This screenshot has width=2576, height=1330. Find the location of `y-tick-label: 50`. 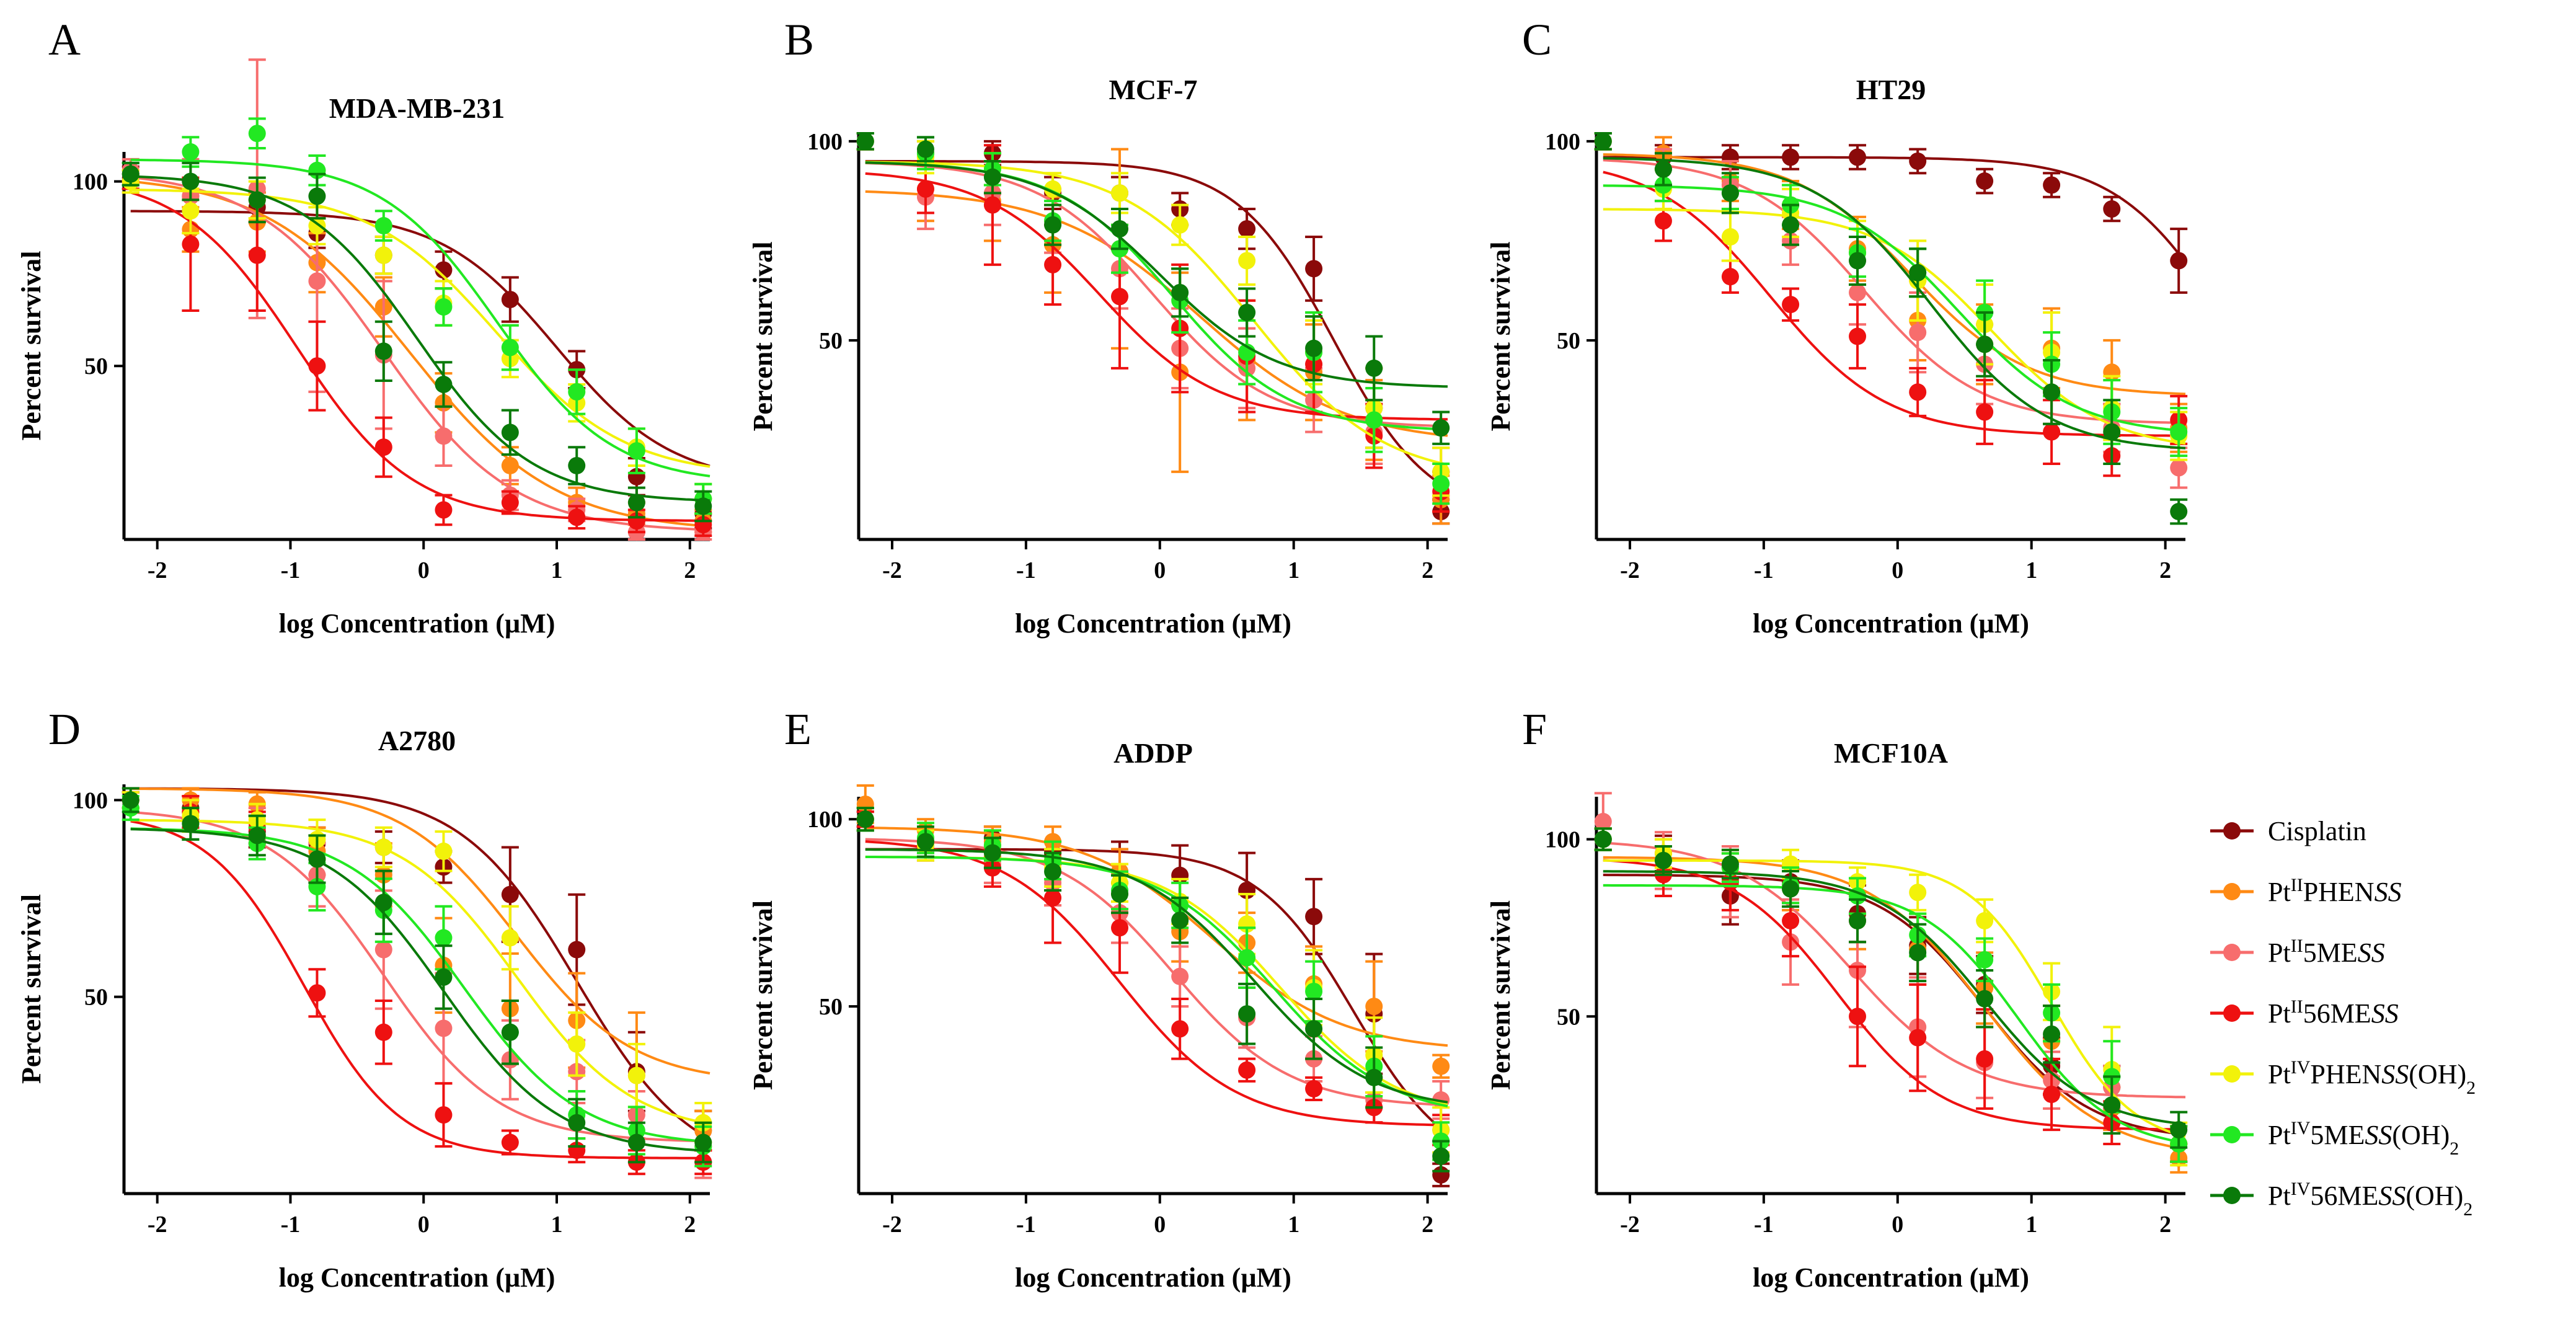

y-tick-label: 50 is located at coordinates (96, 366).